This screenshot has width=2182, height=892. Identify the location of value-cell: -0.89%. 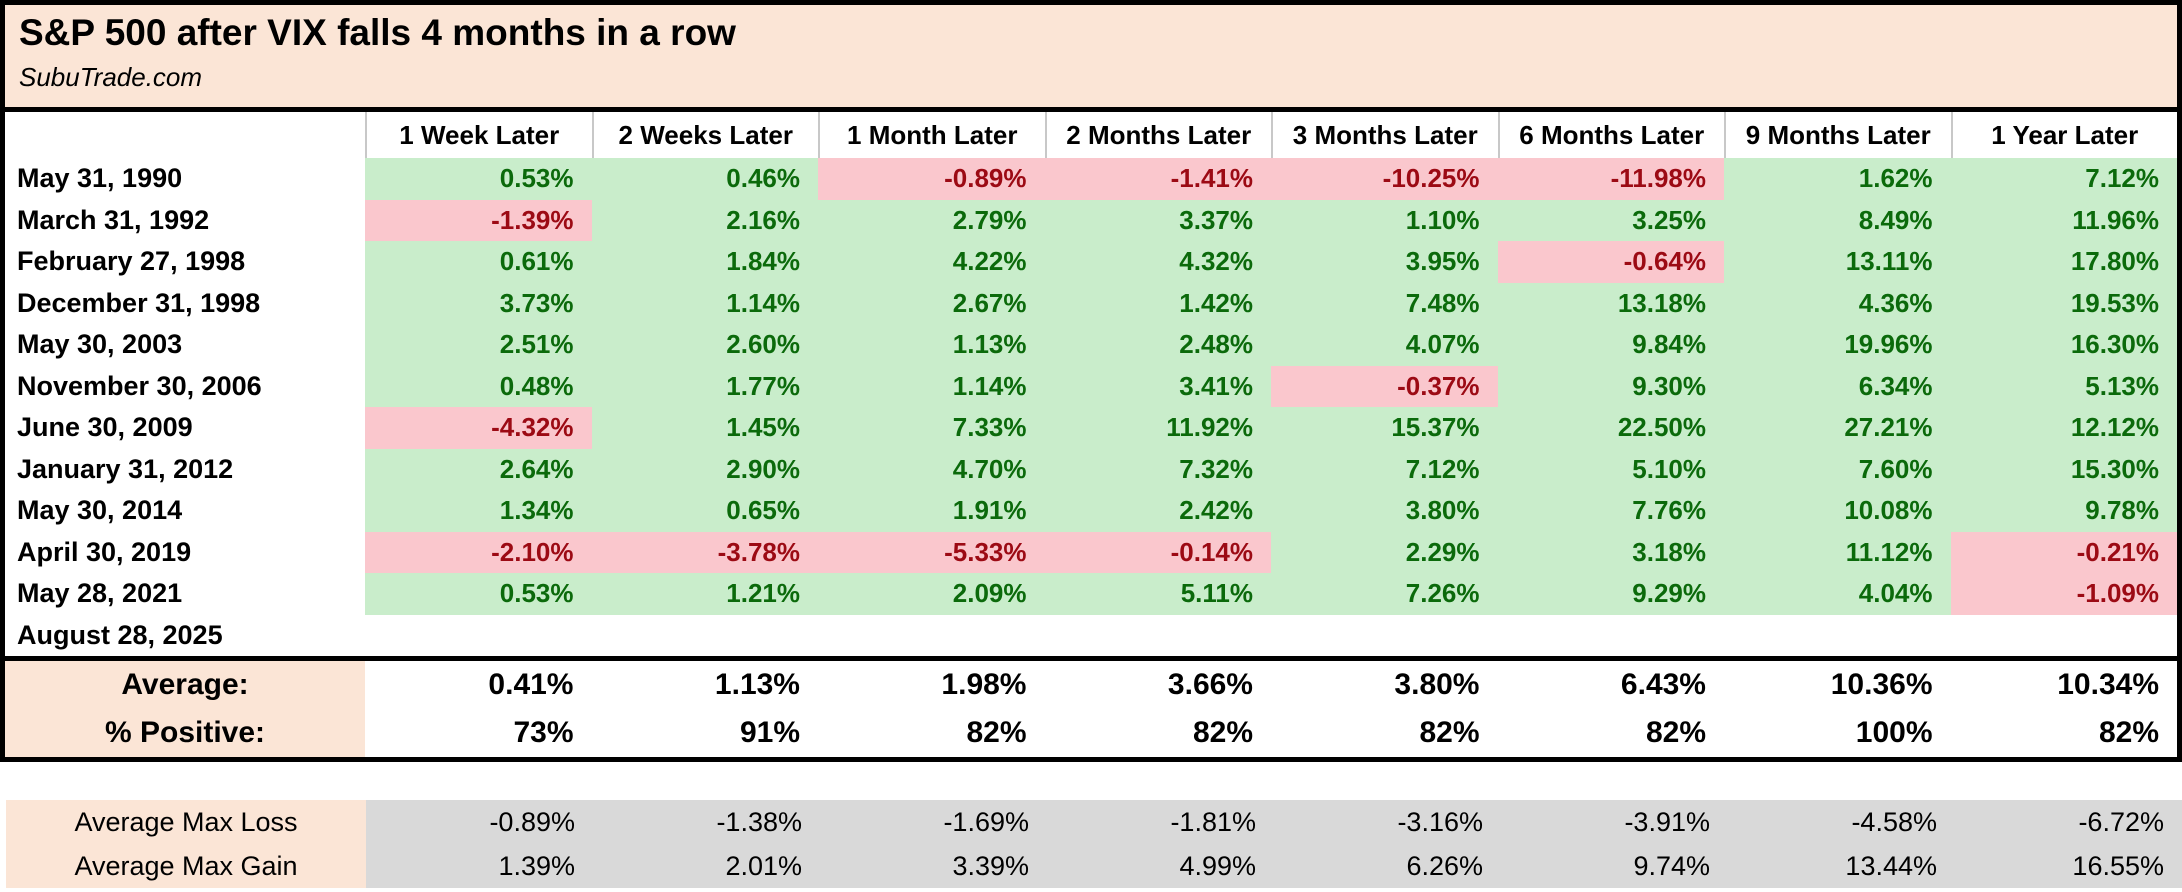
(931, 179).